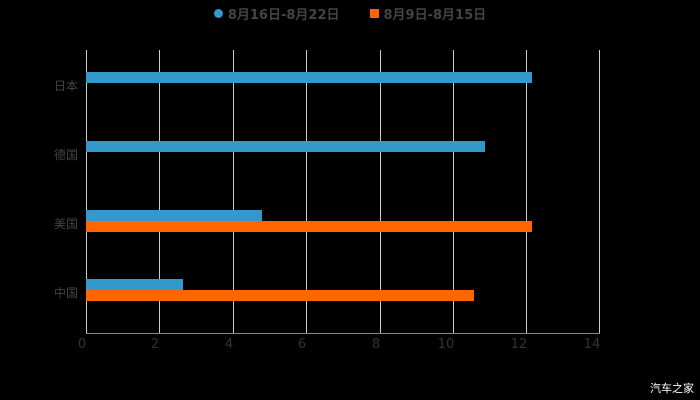 This screenshot has height=400, width=700. I want to click on x-tick-label: 0, so click(82, 344).